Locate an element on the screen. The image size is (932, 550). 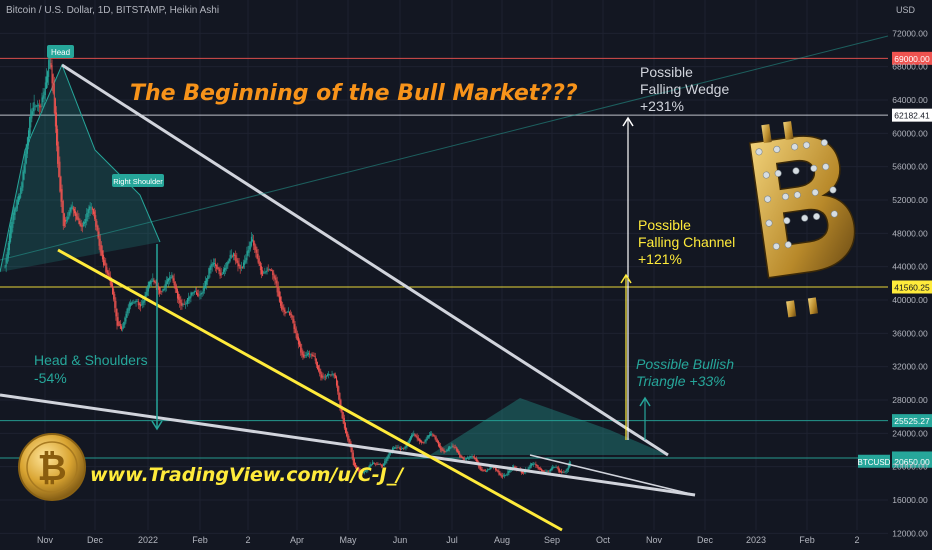
price-tag-teal: 25525.27 is located at coordinates (912, 421).